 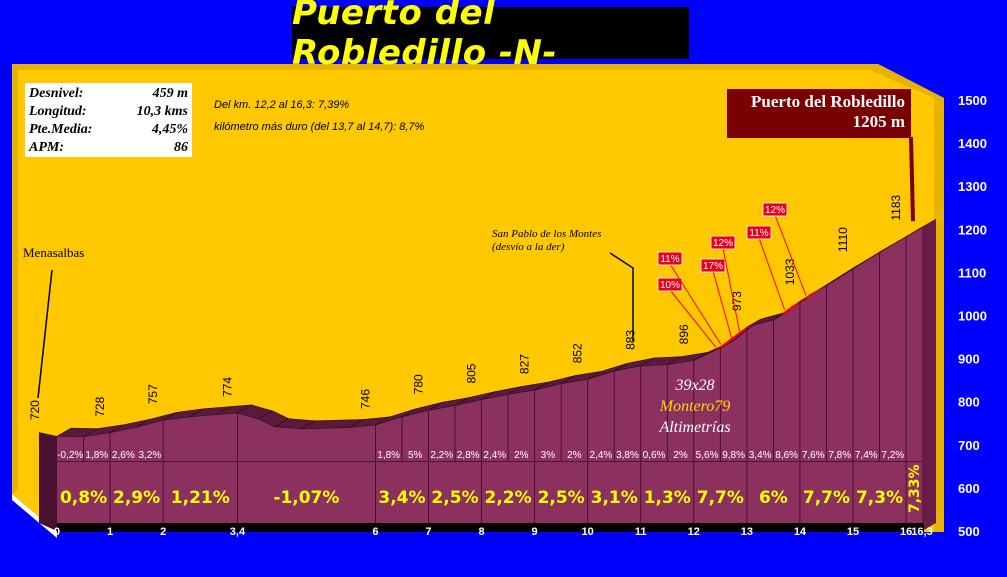 I want to click on km-slope-label: 3,4%, so click(x=401, y=498).